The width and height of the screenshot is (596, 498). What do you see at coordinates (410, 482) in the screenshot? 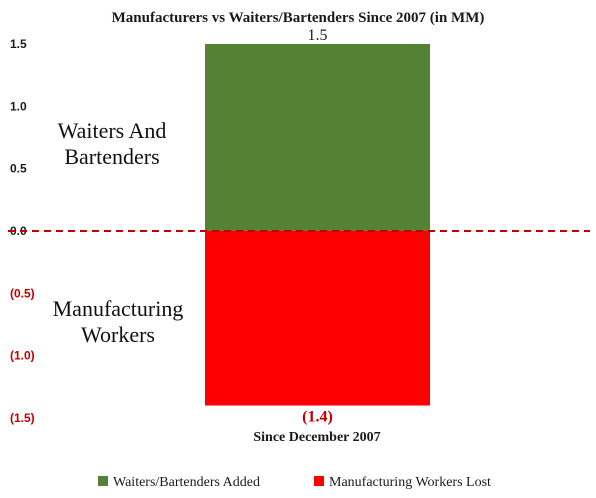
I see `legend-label: Manufacturing Workers Lost` at bounding box center [410, 482].